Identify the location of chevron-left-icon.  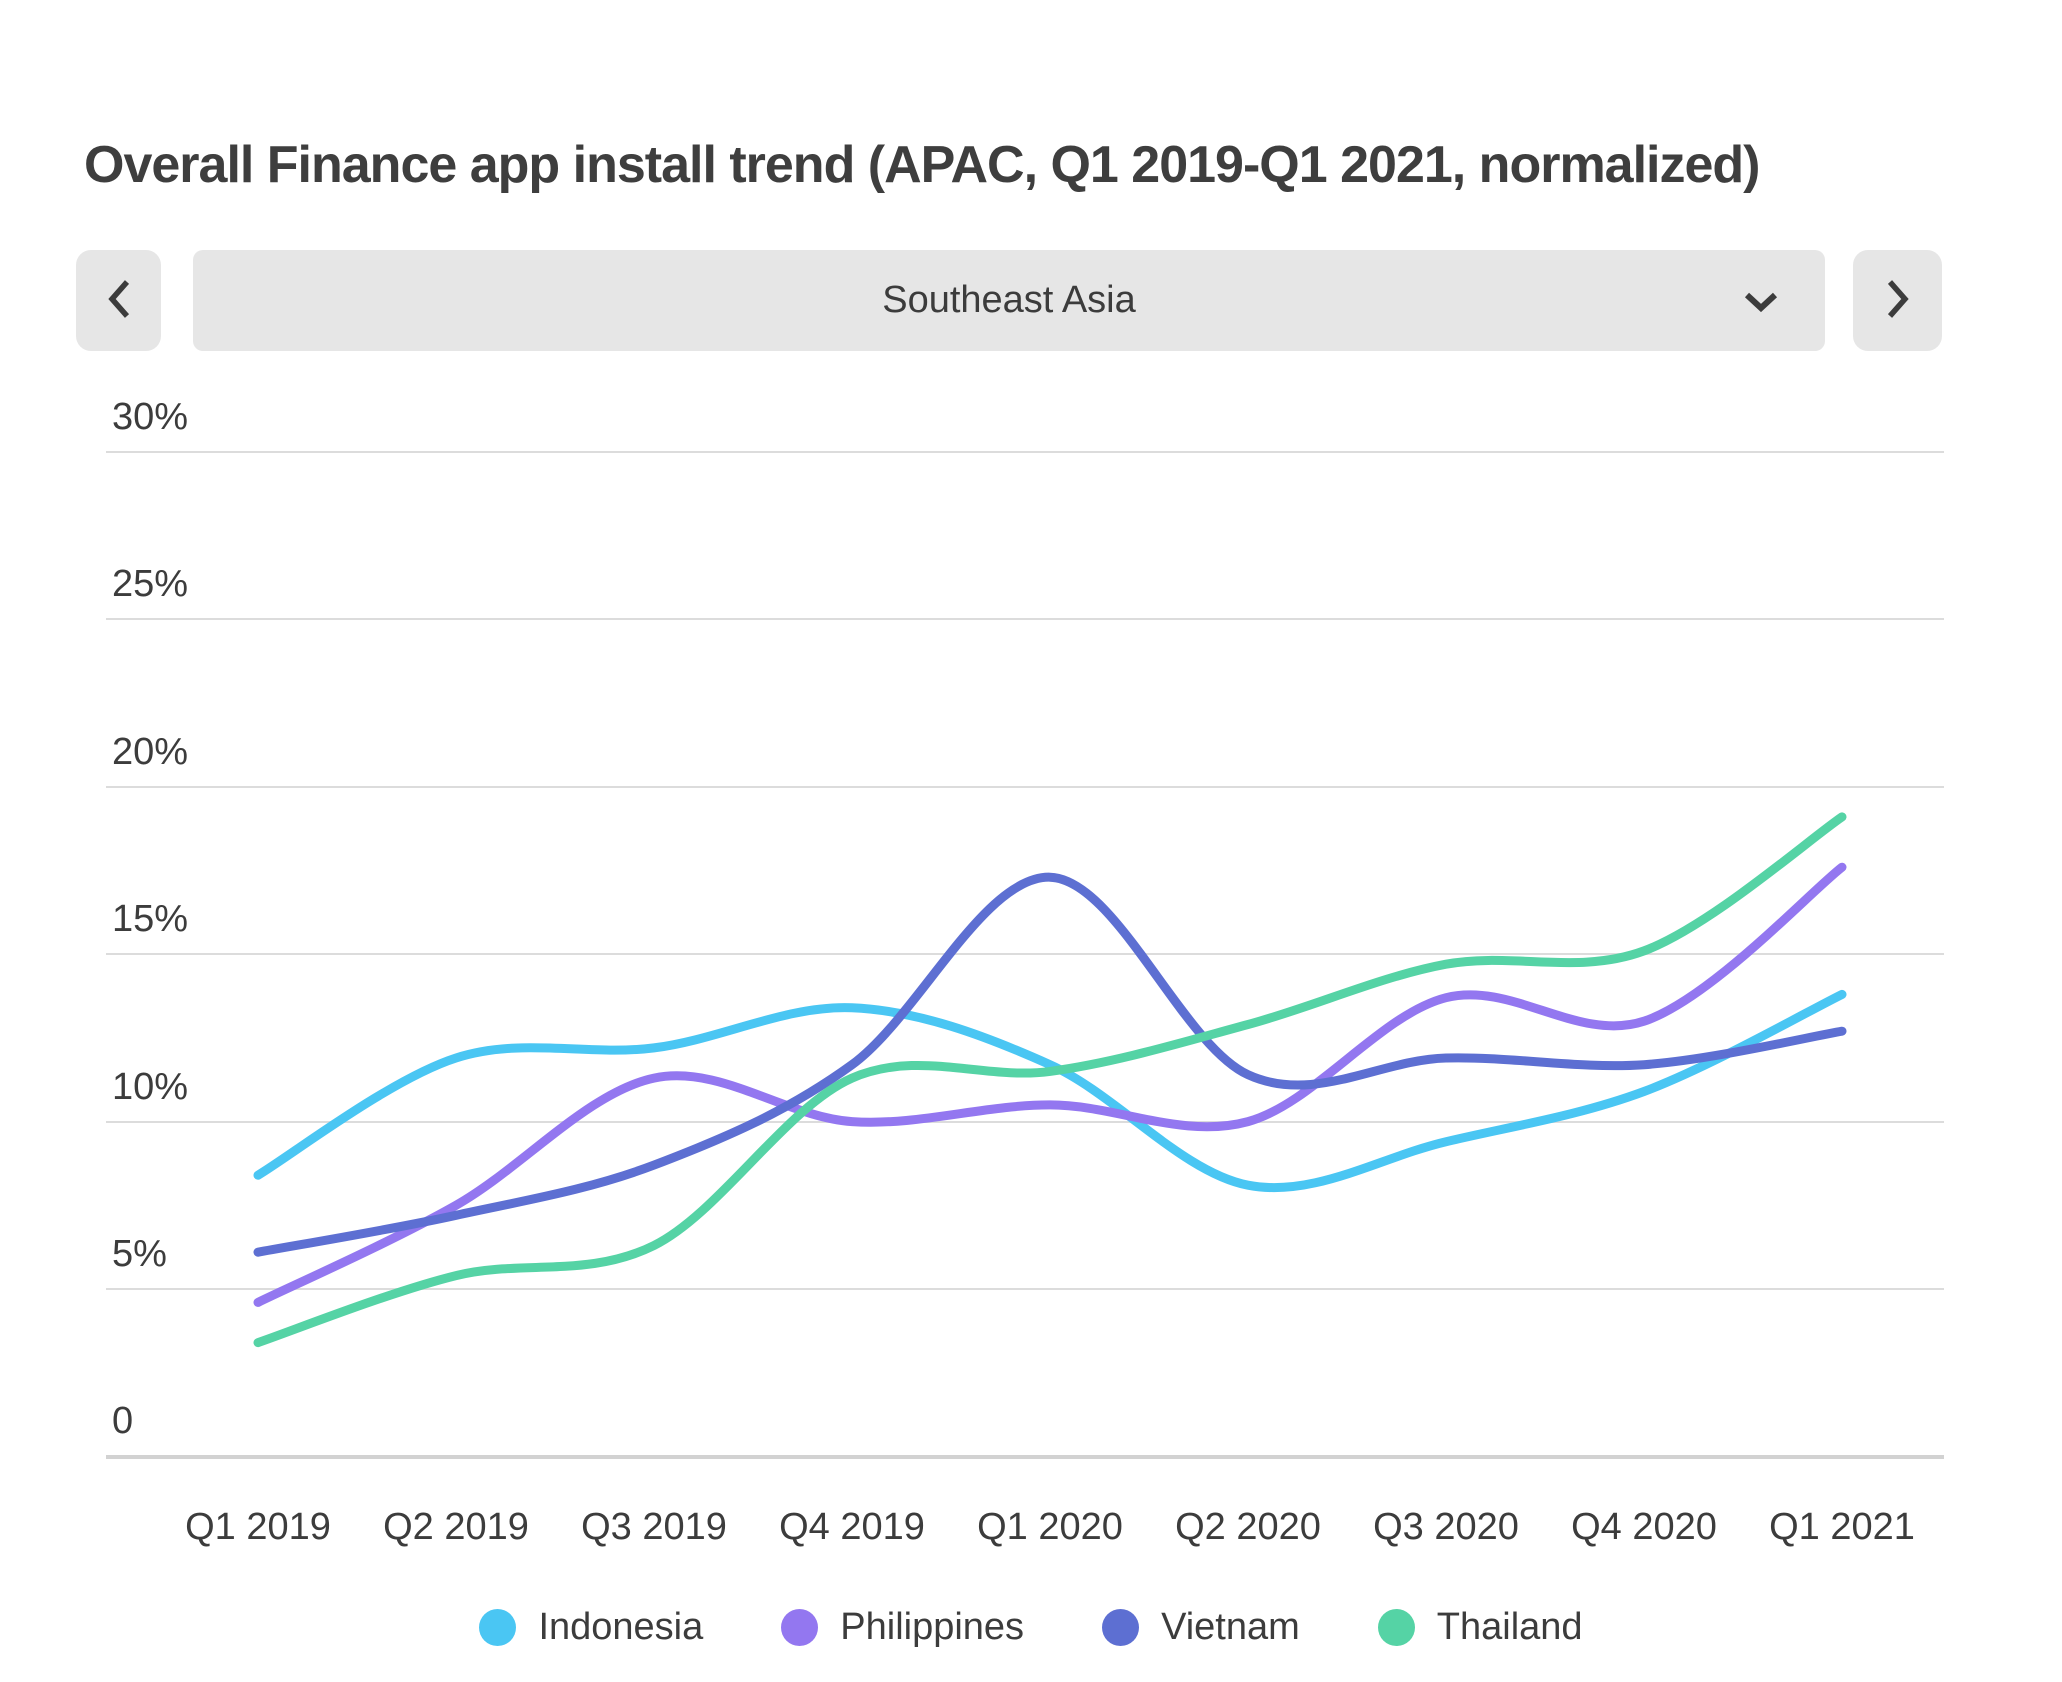
(119, 300).